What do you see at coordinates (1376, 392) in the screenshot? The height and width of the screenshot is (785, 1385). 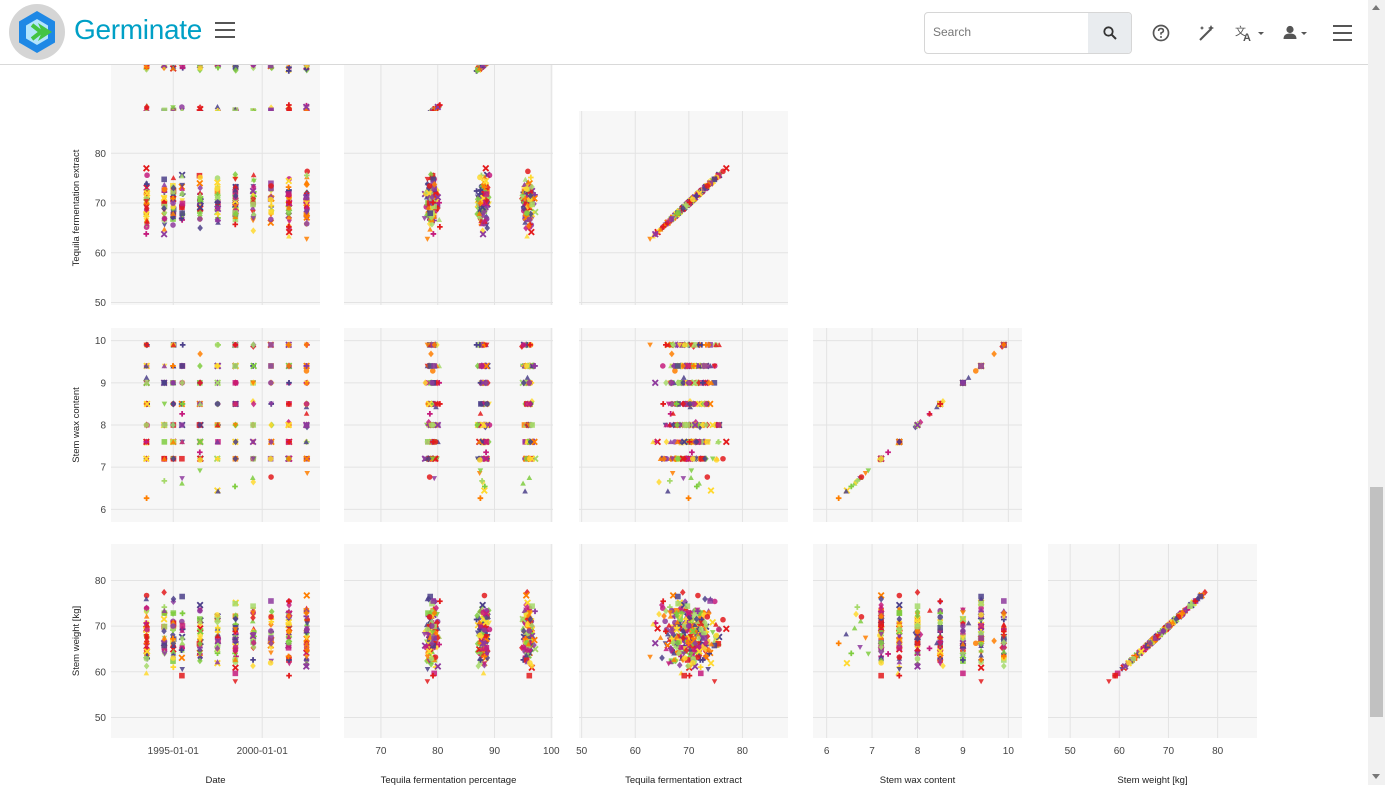 I see `page-scrollbar` at bounding box center [1376, 392].